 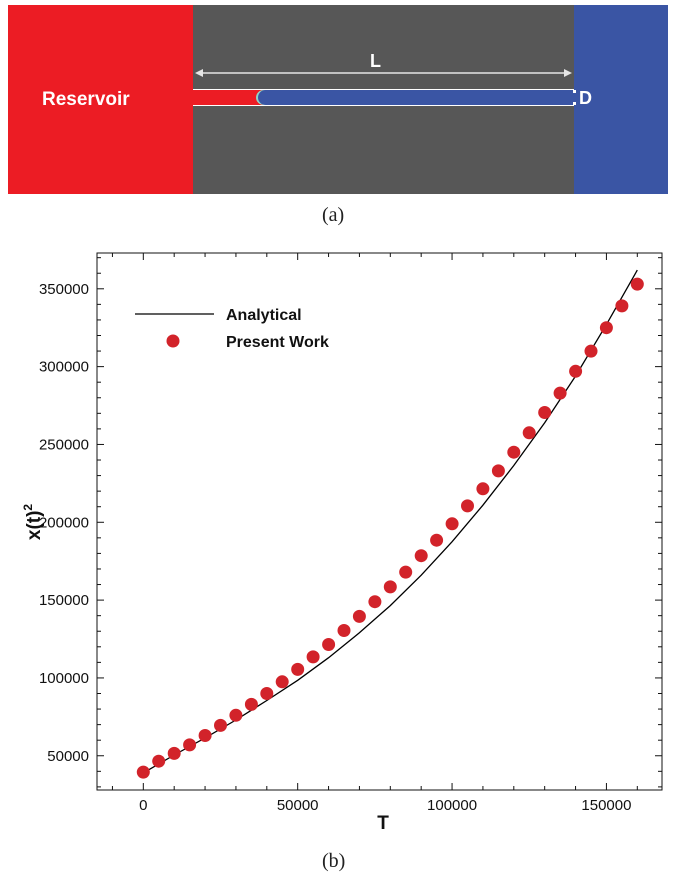 What do you see at coordinates (64, 600) in the screenshot?
I see `y-tick-label: 150000` at bounding box center [64, 600].